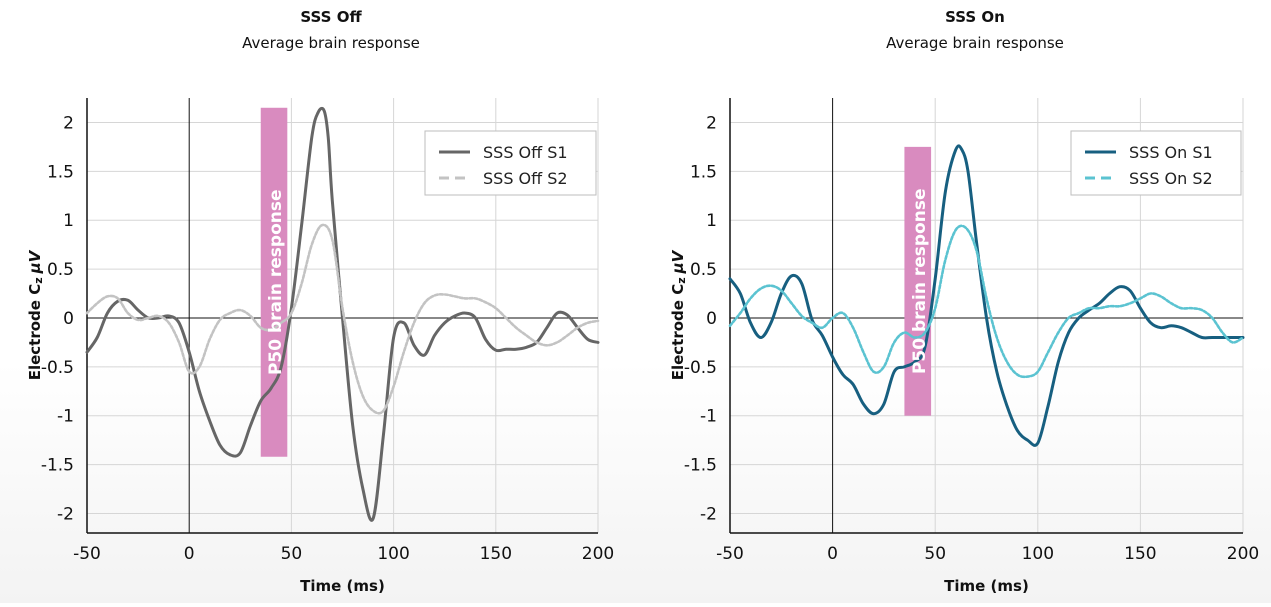  Describe the element at coordinates (525, 152) in the screenshot. I see `legend-label-1: SSS Off S1` at that location.